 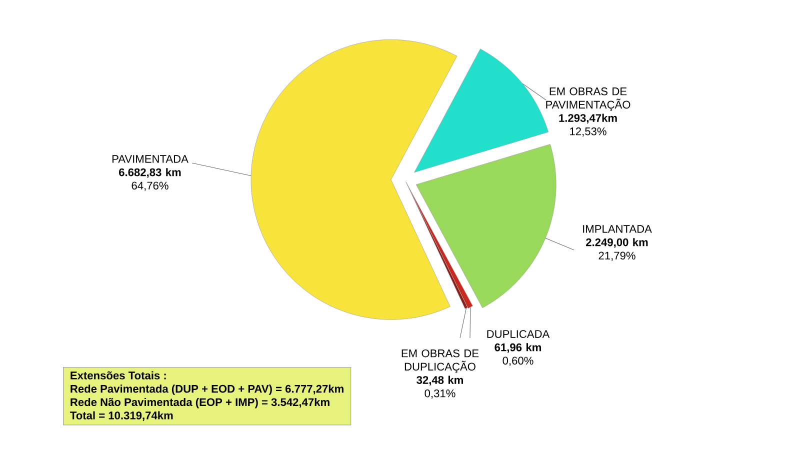 What do you see at coordinates (150, 159) in the screenshot?
I see `slice-label: PAVIMENTADA` at bounding box center [150, 159].